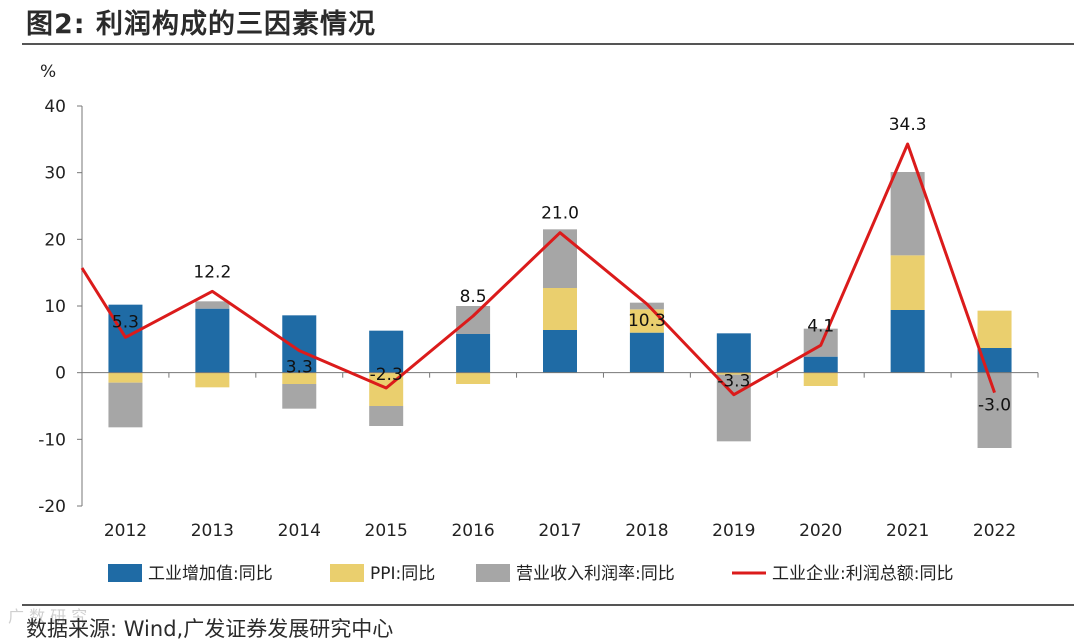 Image resolution: width=1080 pixels, height=643 pixels. Describe the element at coordinates (299, 531) in the screenshot. I see `x-tick-label: 2014` at that location.